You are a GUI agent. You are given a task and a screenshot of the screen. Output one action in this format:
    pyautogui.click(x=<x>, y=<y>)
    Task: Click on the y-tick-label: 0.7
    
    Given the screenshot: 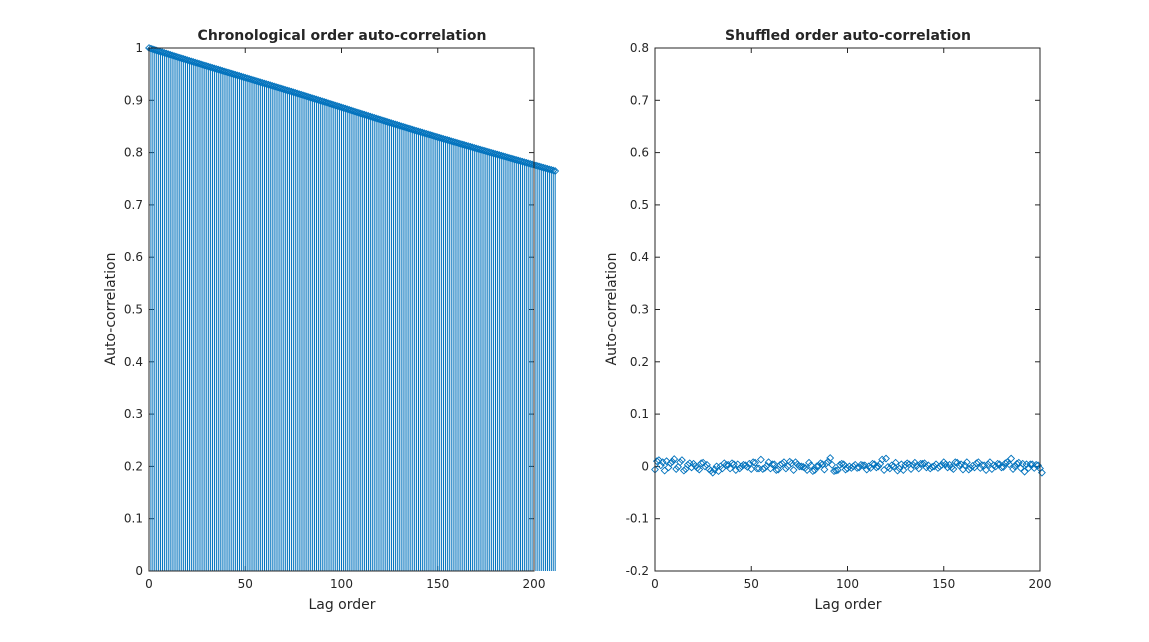 What is the action you would take?
    pyautogui.click(x=639, y=100)
    